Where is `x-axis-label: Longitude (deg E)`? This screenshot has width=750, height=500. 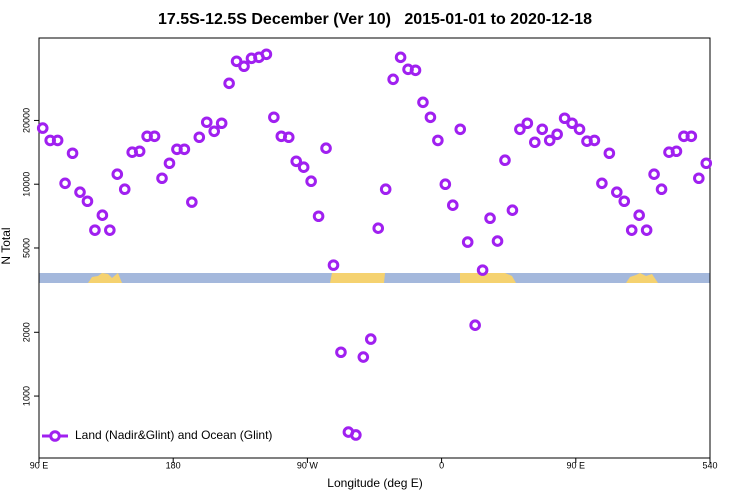
x-axis-label: Longitude (deg E) is located at coordinates (374, 483).